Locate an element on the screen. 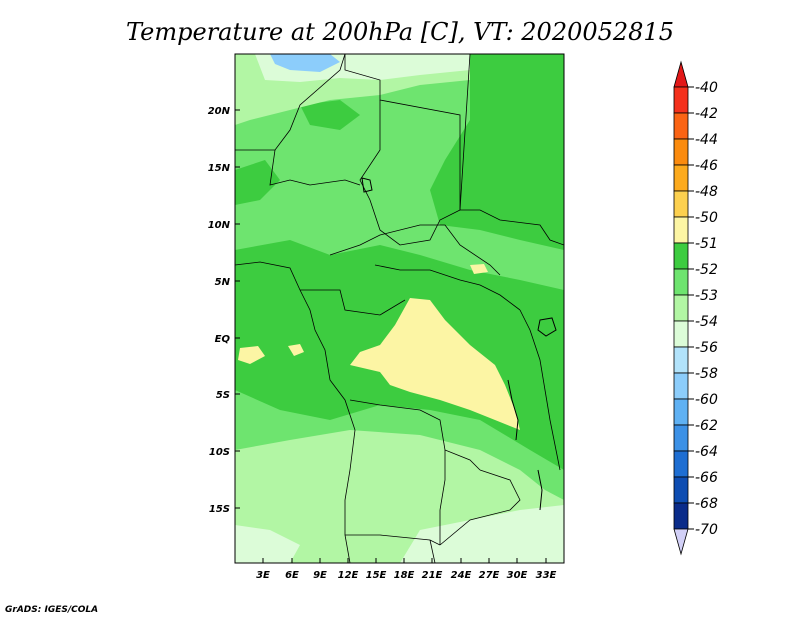 The width and height of the screenshot is (800, 618). field-warm-spot-north is located at coordinates (479, 269).